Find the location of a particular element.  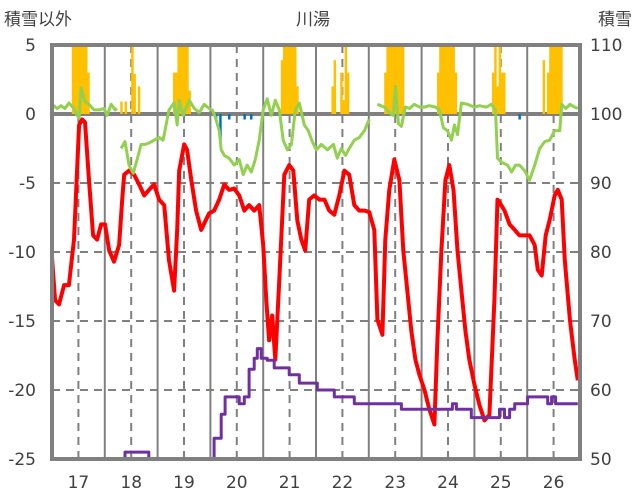

y-left-tick-label: 0 is located at coordinates (30, 115).